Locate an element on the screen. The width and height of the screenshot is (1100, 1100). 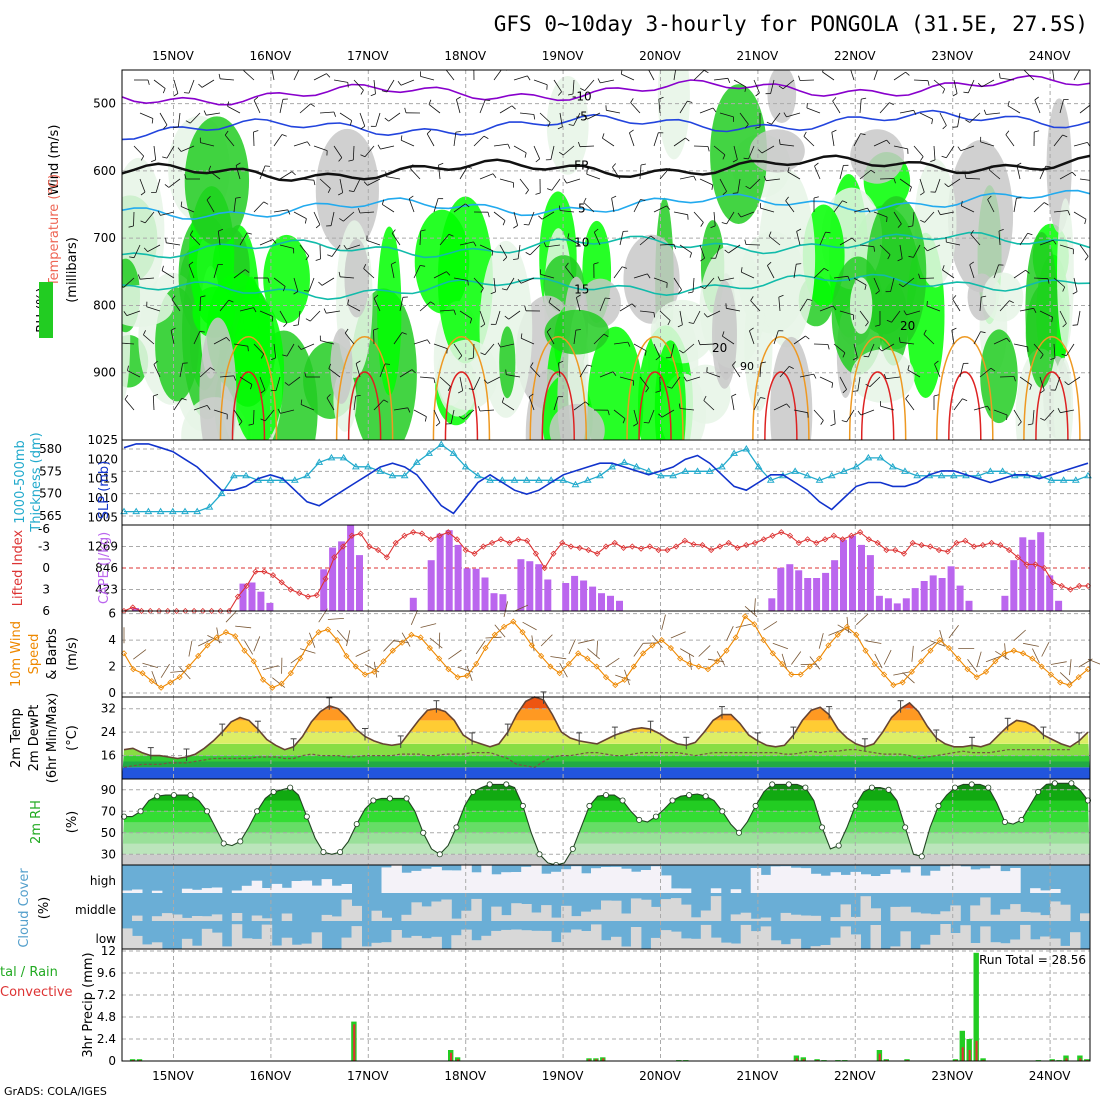
cape-tick: 423 is located at coordinates (106, 590).